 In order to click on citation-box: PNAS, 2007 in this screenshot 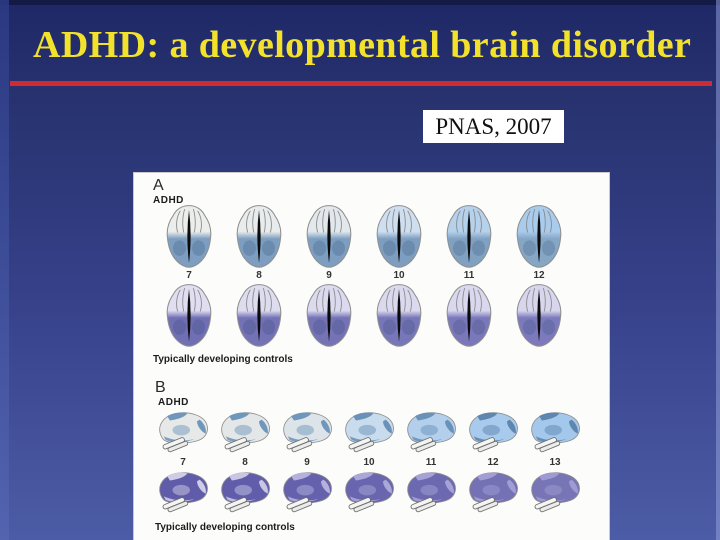, I will do `click(493, 126)`.